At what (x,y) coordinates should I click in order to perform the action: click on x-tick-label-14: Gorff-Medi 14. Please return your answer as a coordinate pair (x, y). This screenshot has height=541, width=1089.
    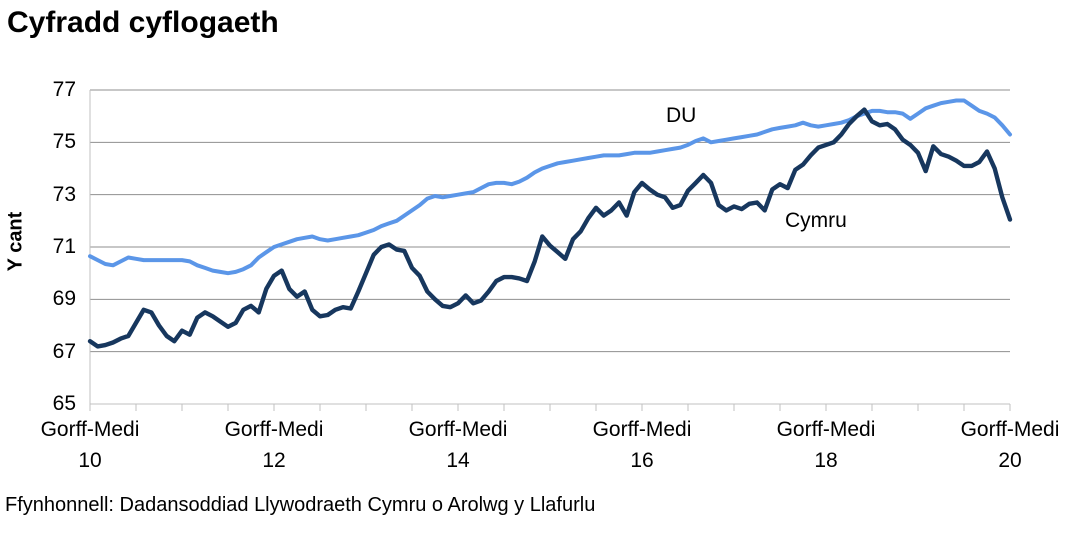
    Looking at the image, I should click on (458, 445).